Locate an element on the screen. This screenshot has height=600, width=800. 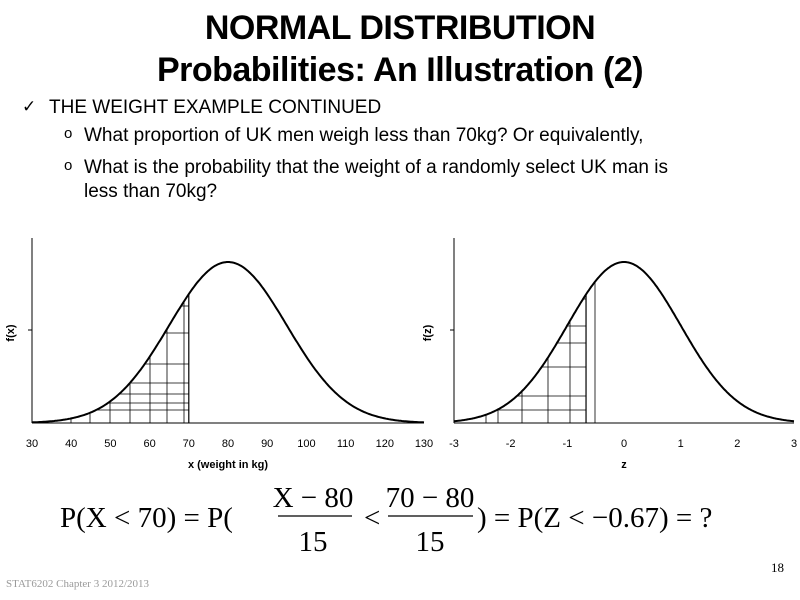
x-tick-label: 130 is located at coordinates (424, 444).